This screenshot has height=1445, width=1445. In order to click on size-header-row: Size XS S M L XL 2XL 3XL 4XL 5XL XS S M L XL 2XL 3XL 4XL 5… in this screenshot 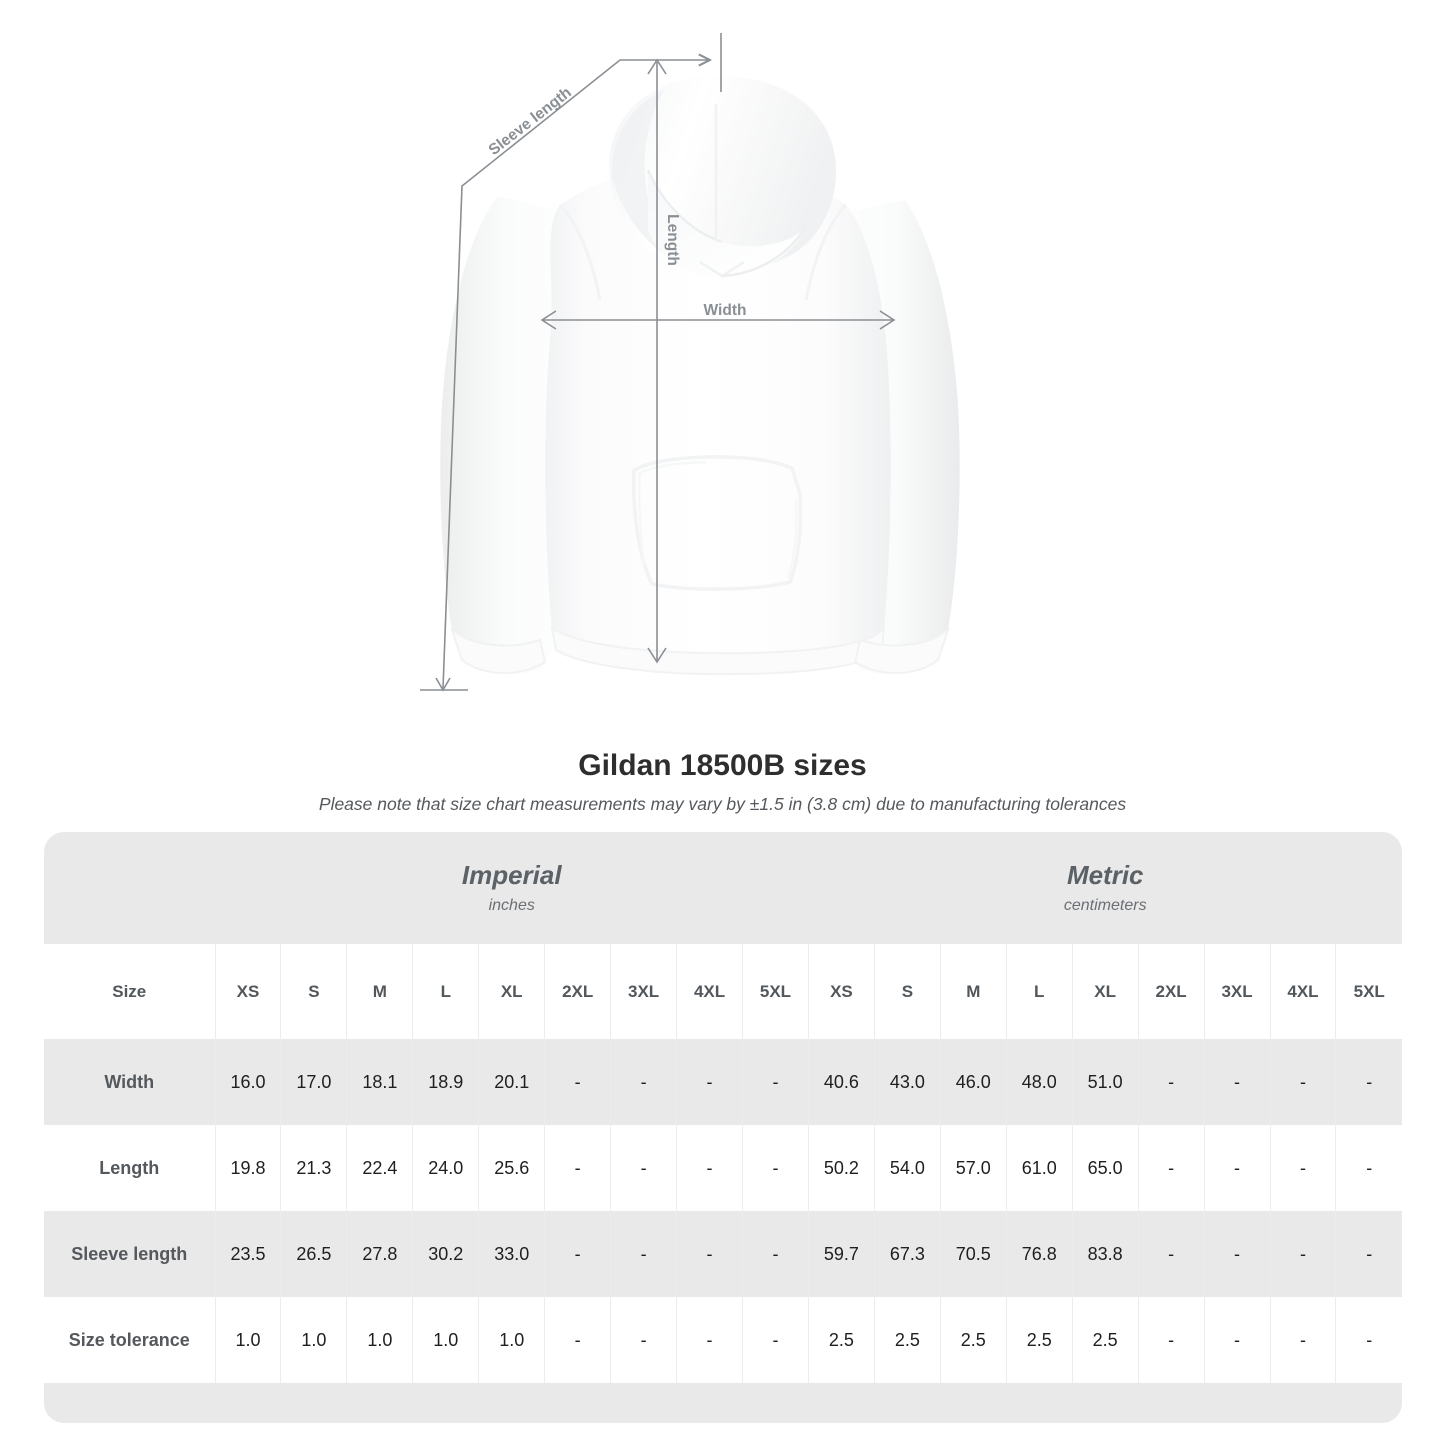, I will do `click(723, 991)`.